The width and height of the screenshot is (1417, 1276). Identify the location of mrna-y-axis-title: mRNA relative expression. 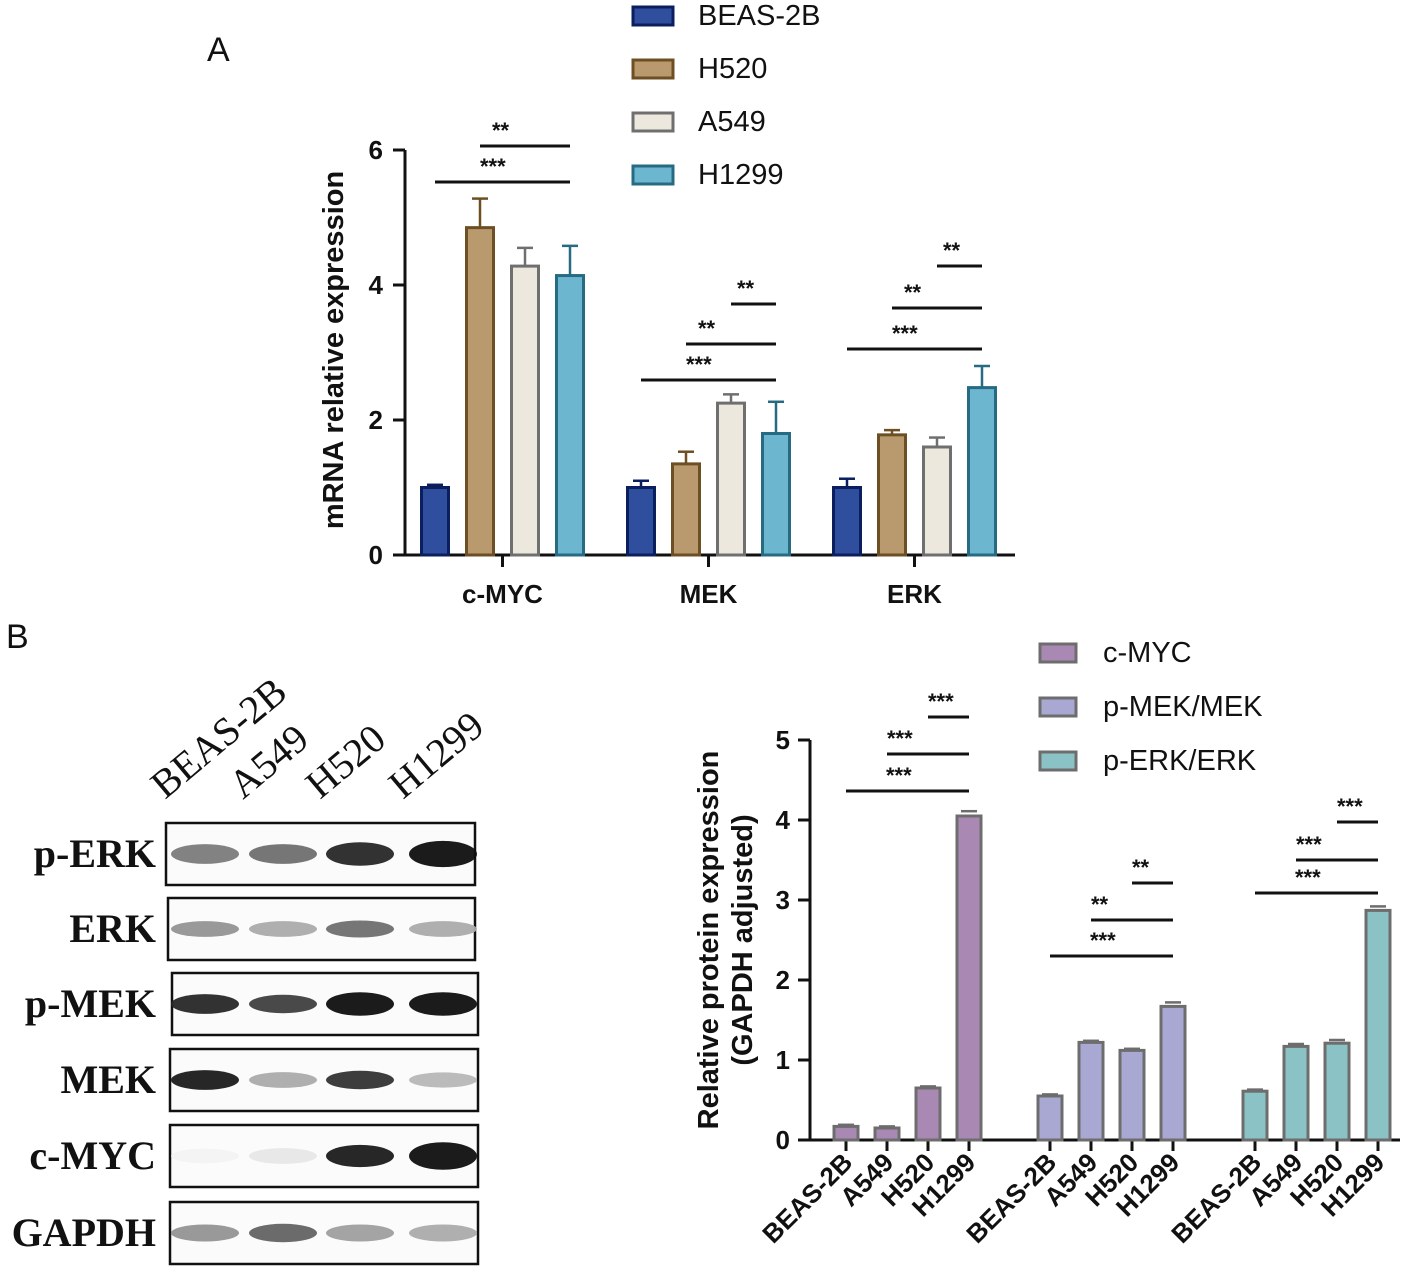
(334, 350).